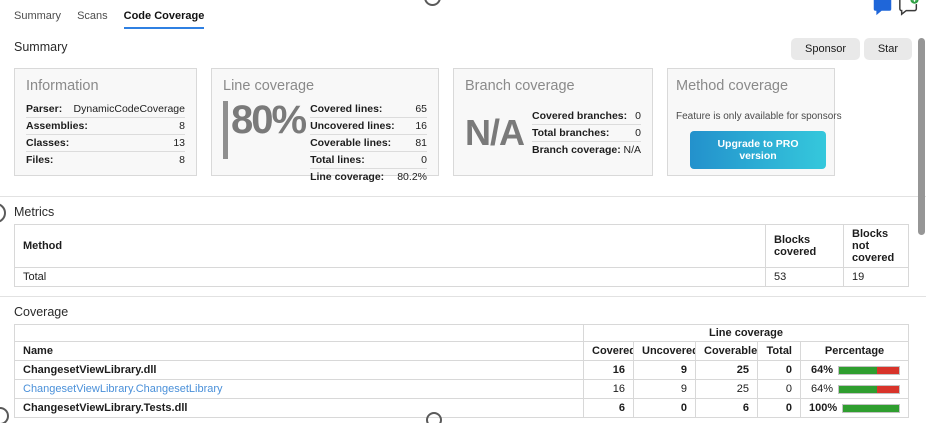 The height and width of the screenshot is (423, 926). I want to click on chat-filled-icon, so click(882, 8).